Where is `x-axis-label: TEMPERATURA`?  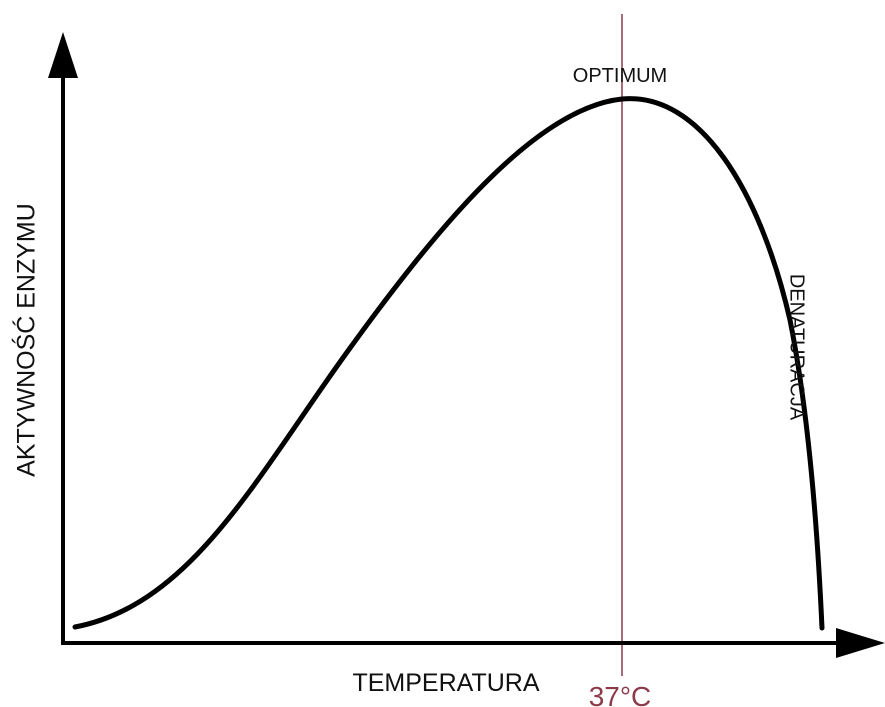
x-axis-label: TEMPERATURA is located at coordinates (445, 683).